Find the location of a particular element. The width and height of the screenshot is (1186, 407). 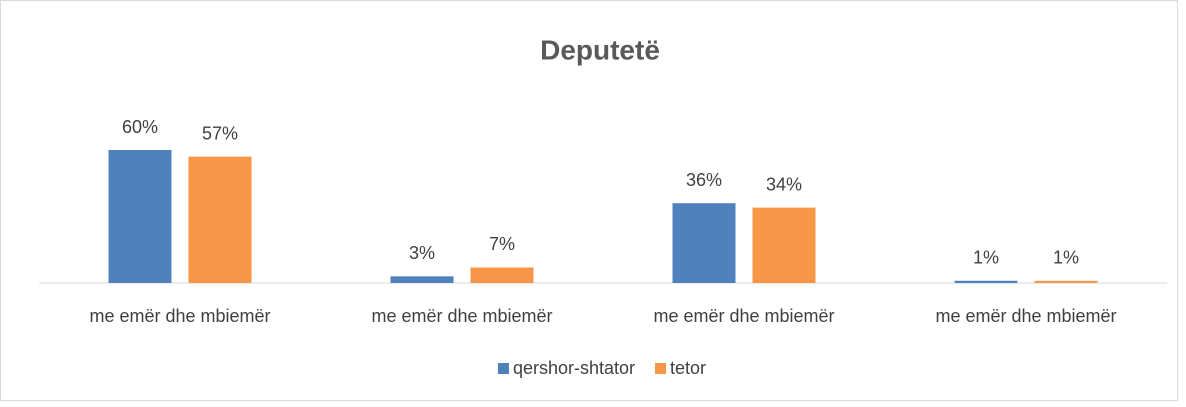

chart-title: Deputetë is located at coordinates (600, 49).